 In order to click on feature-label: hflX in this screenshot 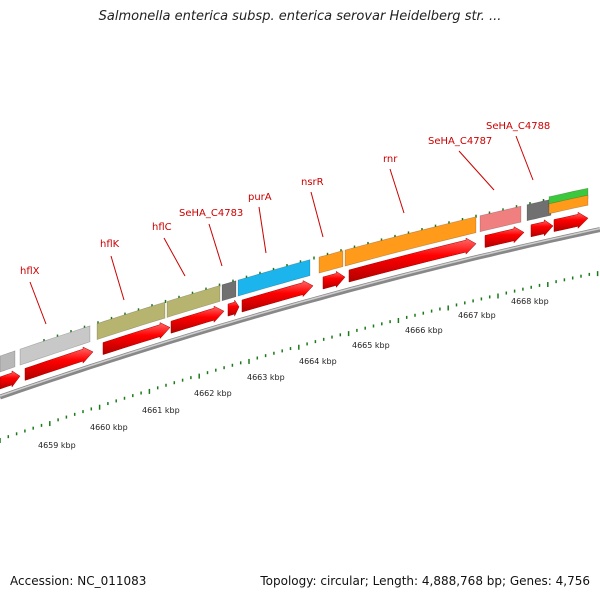, I will do `click(30, 271)`.